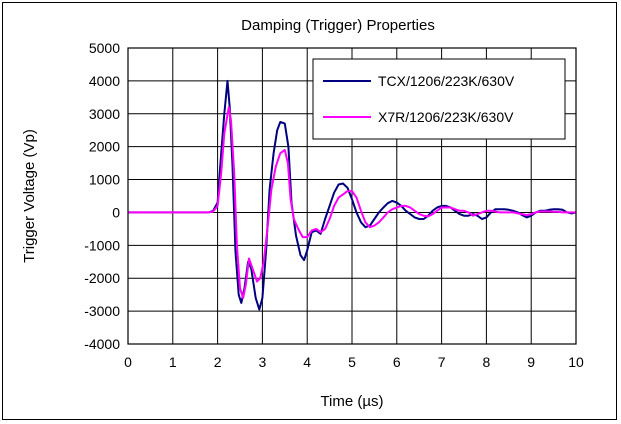  I want to click on x-tick-labels: 0 1 2 3 4 5 6 7 8 9 10, so click(354, 362).